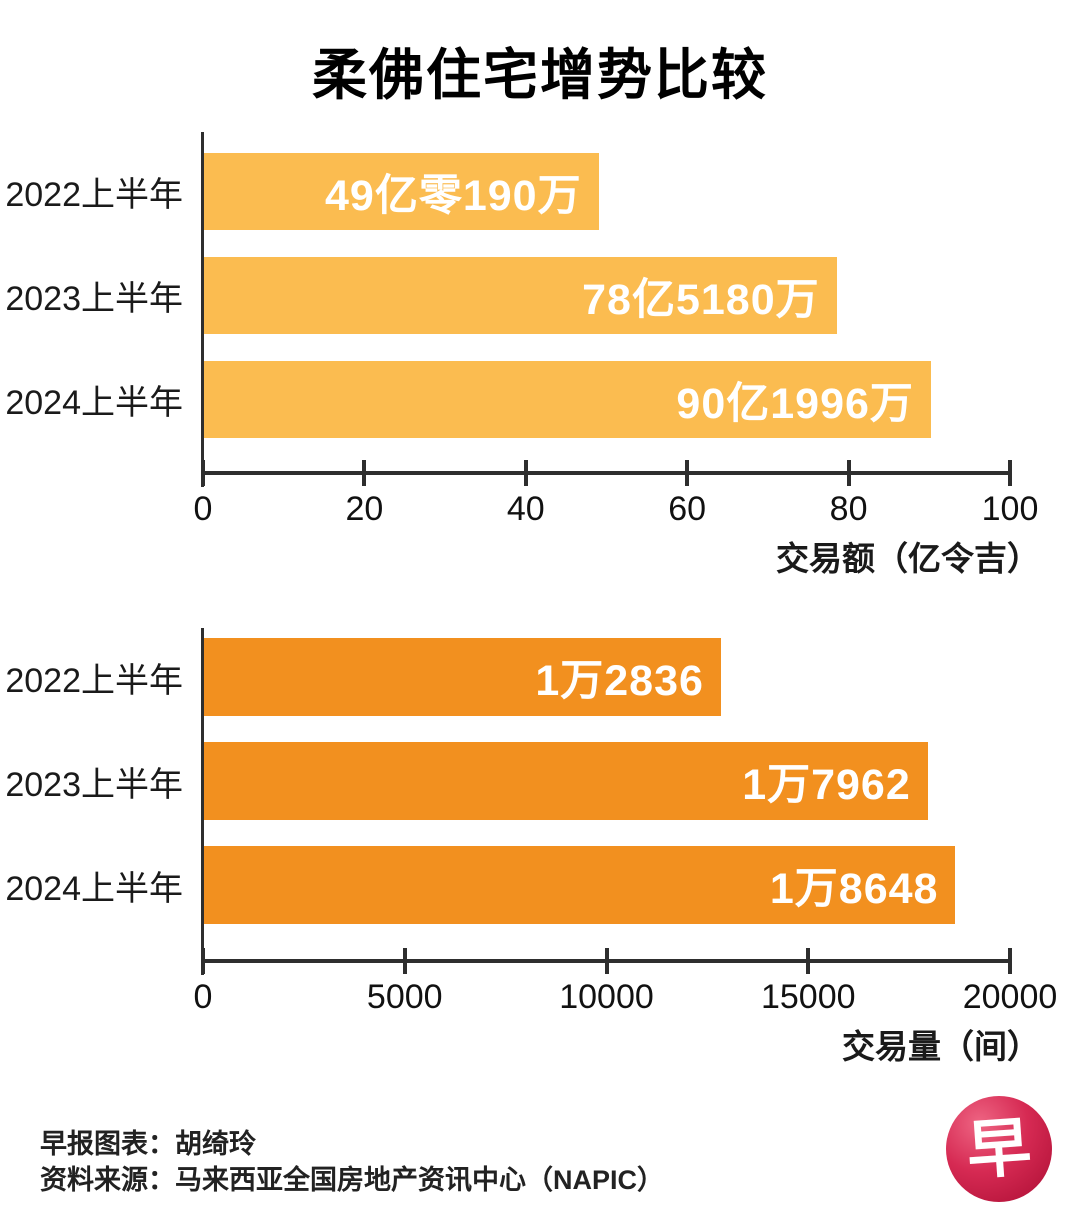  Describe the element at coordinates (687, 509) in the screenshot. I see `x-axis-tick-label: 60` at that location.